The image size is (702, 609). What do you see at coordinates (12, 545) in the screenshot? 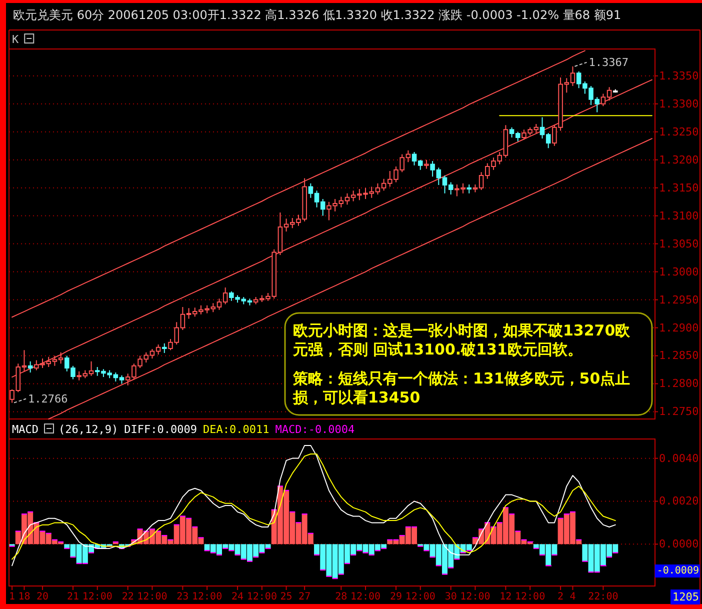
I see `bar` at bounding box center [12, 545].